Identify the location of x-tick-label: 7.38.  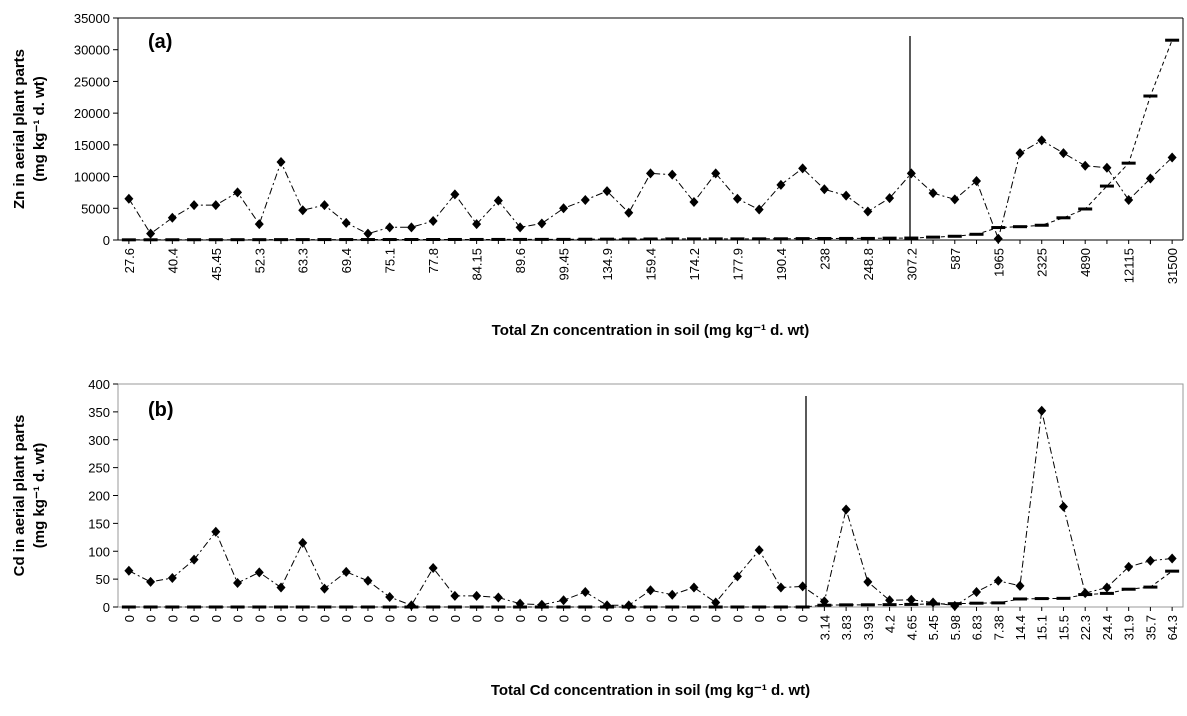
(998, 627).